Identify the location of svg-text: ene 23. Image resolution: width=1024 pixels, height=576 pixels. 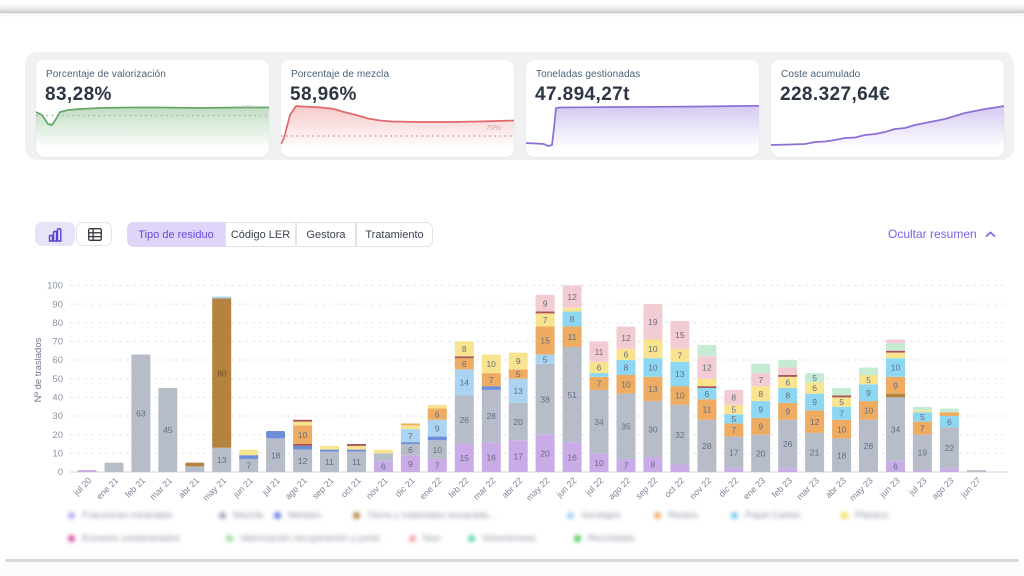
(754, 488).